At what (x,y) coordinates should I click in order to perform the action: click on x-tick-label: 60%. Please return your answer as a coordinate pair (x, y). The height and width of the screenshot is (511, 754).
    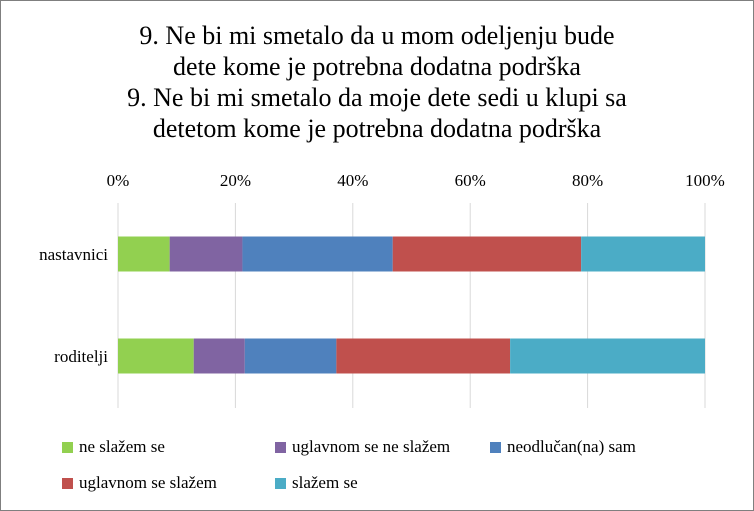
    Looking at the image, I should click on (470, 180).